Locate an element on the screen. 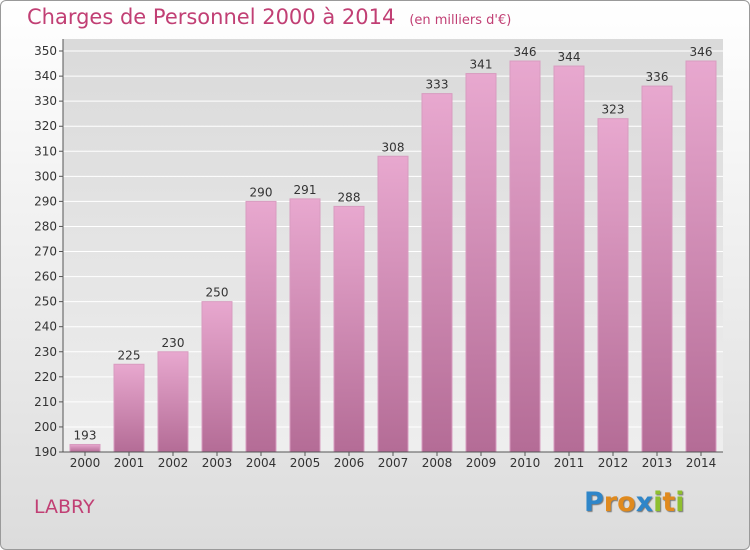 The width and height of the screenshot is (750, 550). bar-2008 is located at coordinates (437, 273).